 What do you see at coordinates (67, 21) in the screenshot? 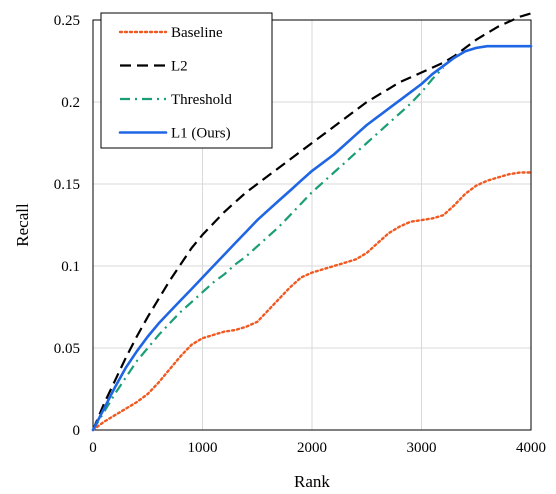
I see `y-tick-label: 0.25` at bounding box center [67, 21].